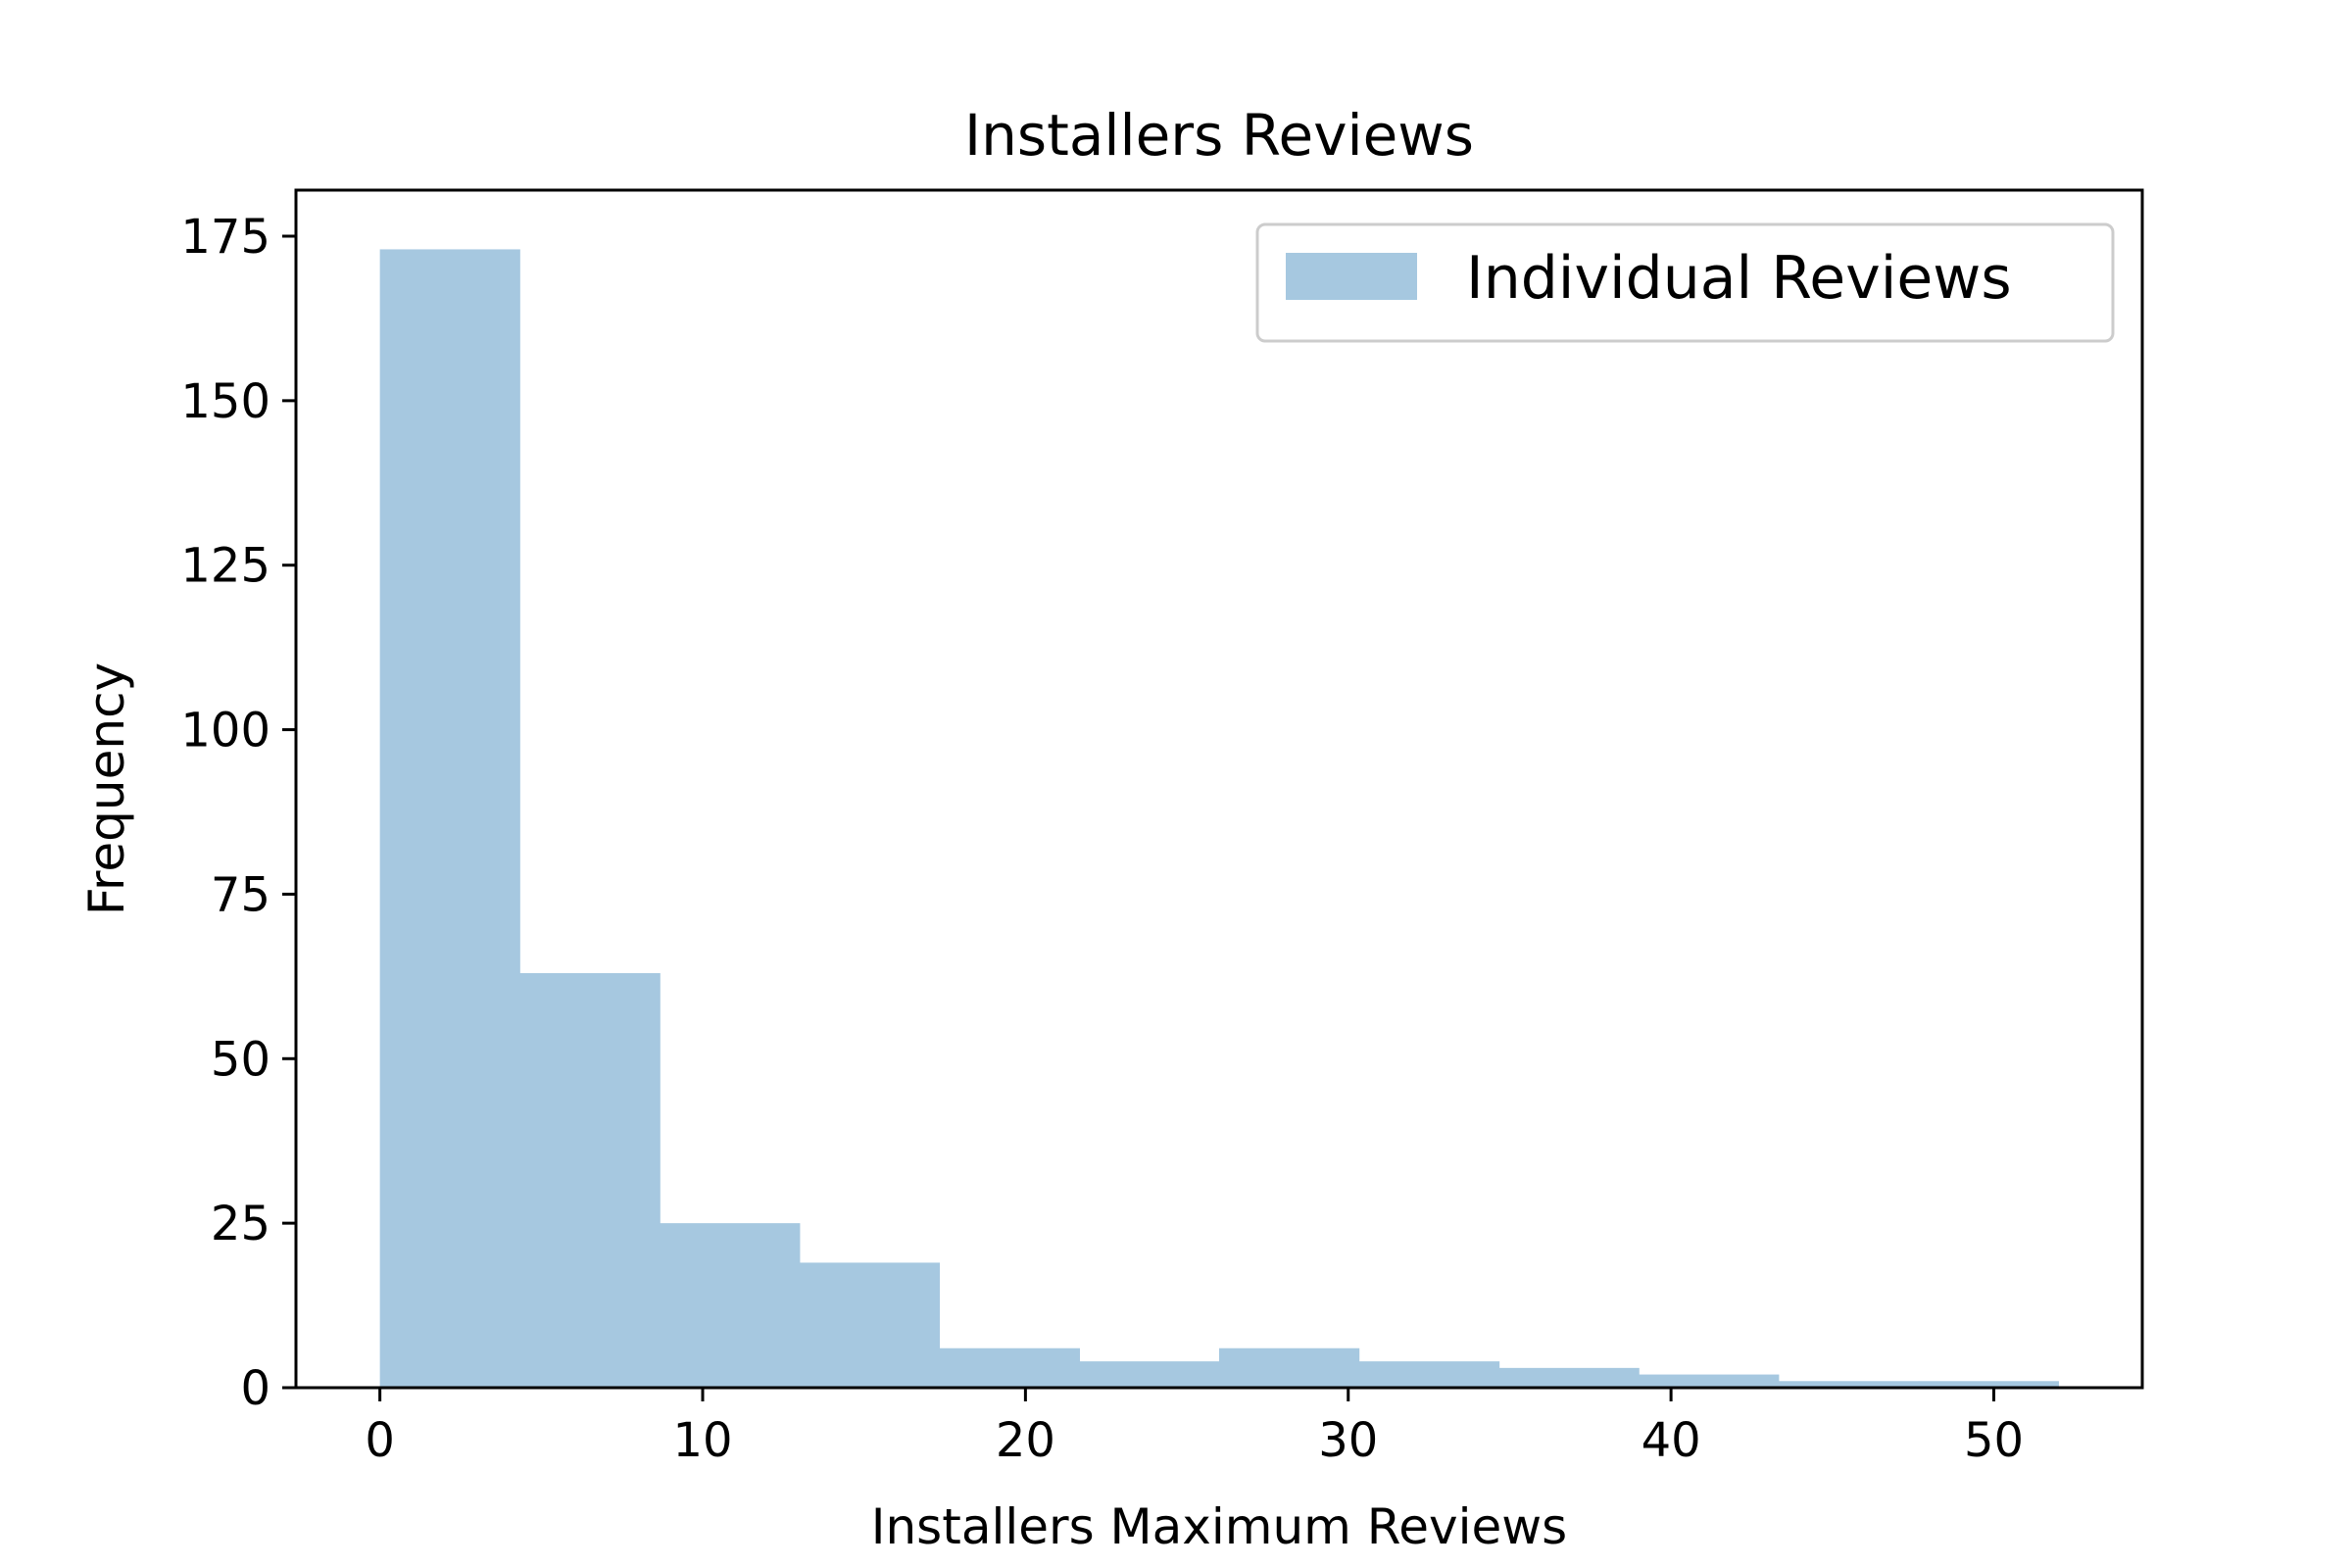 The height and width of the screenshot is (1568, 2352). Describe the element at coordinates (225, 731) in the screenshot. I see `y-tick-label: 100` at that location.